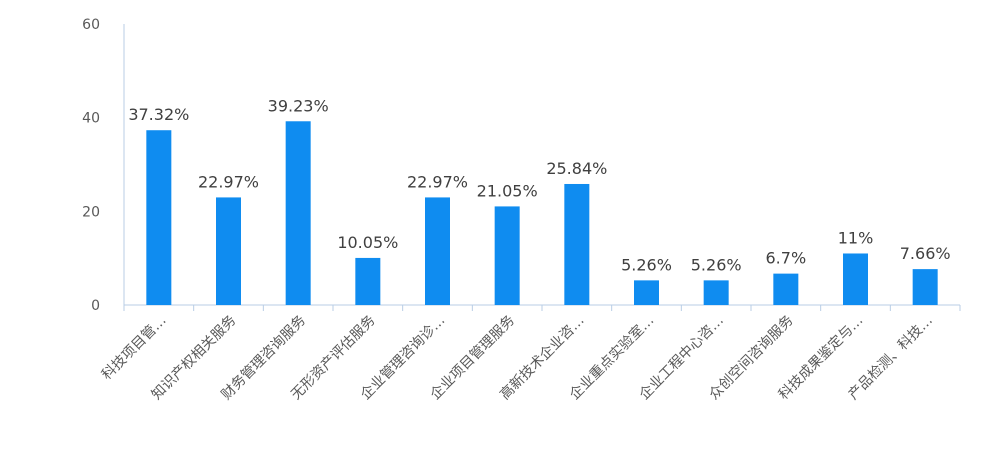 The height and width of the screenshot is (464, 1008). Describe the element at coordinates (925, 253) in the screenshot. I see `data-label: 7.66%` at that location.